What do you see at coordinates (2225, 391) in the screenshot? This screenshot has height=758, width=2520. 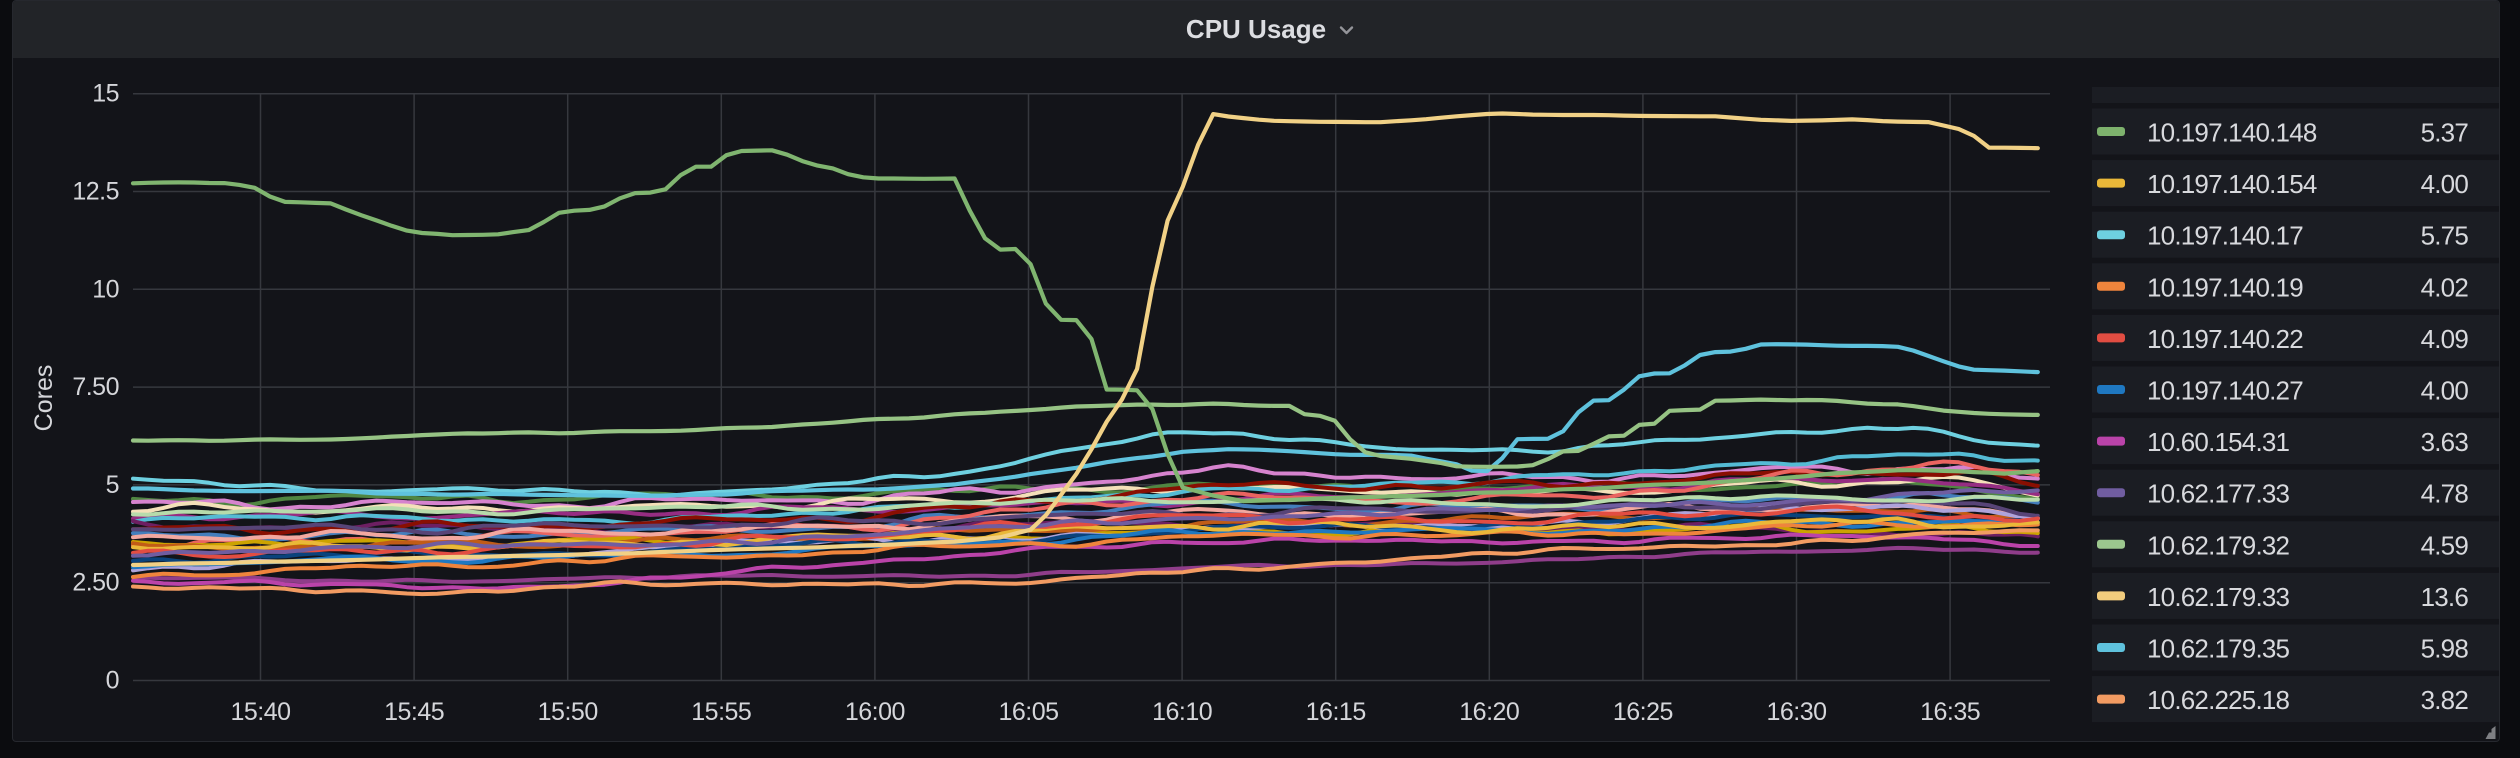 I see `svg-text: 10.197.140.27` at bounding box center [2225, 391].